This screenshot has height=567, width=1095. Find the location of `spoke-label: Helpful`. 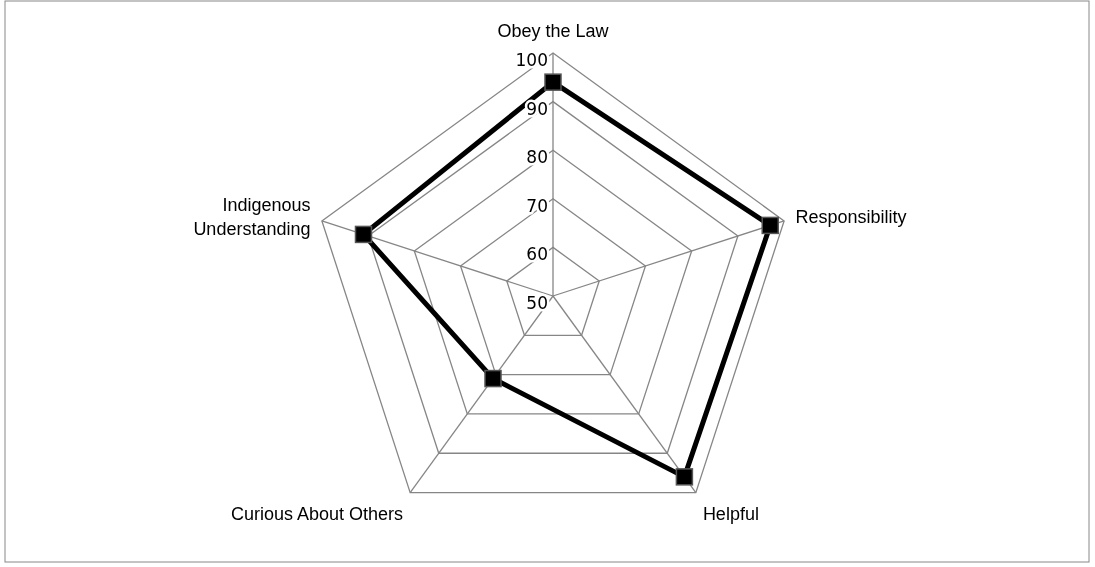

spoke-label: Helpful is located at coordinates (730, 514).